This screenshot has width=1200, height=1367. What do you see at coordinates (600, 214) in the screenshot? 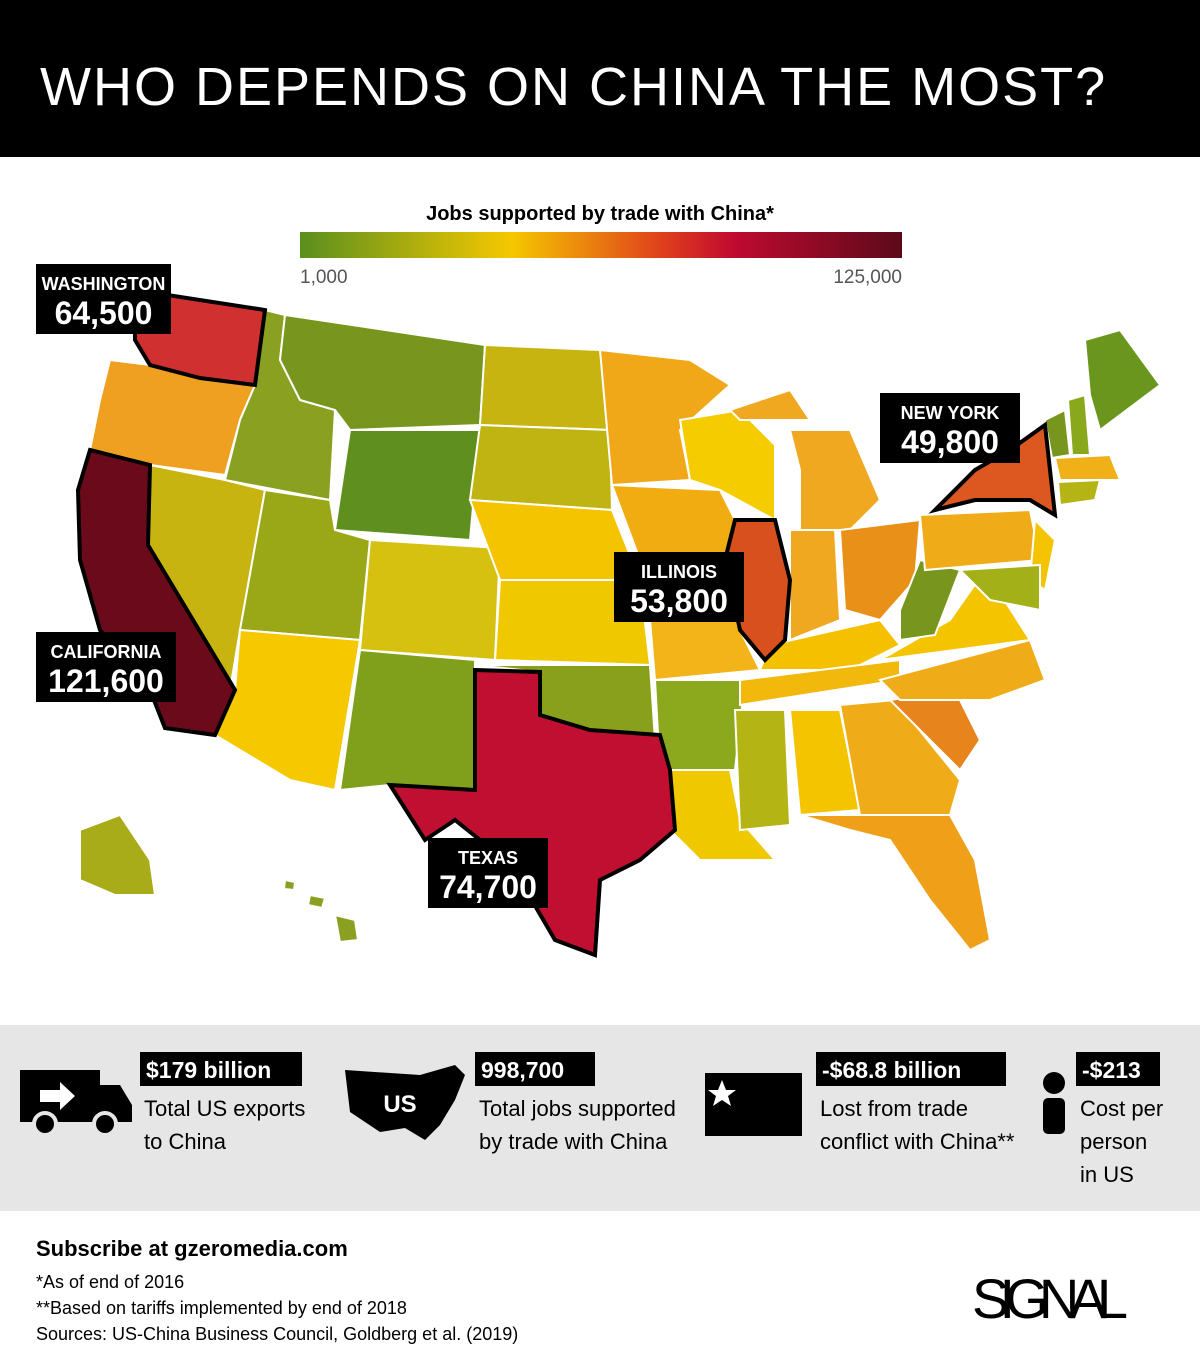
I see `legend-title: Jobs supported by trade with China*` at bounding box center [600, 214].